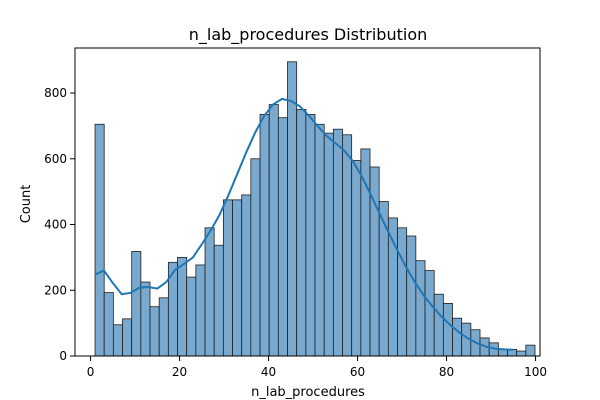 This screenshot has width=600, height=400. Describe the element at coordinates (308, 392) in the screenshot. I see `x-axis-label: n_lab_procedures` at that location.